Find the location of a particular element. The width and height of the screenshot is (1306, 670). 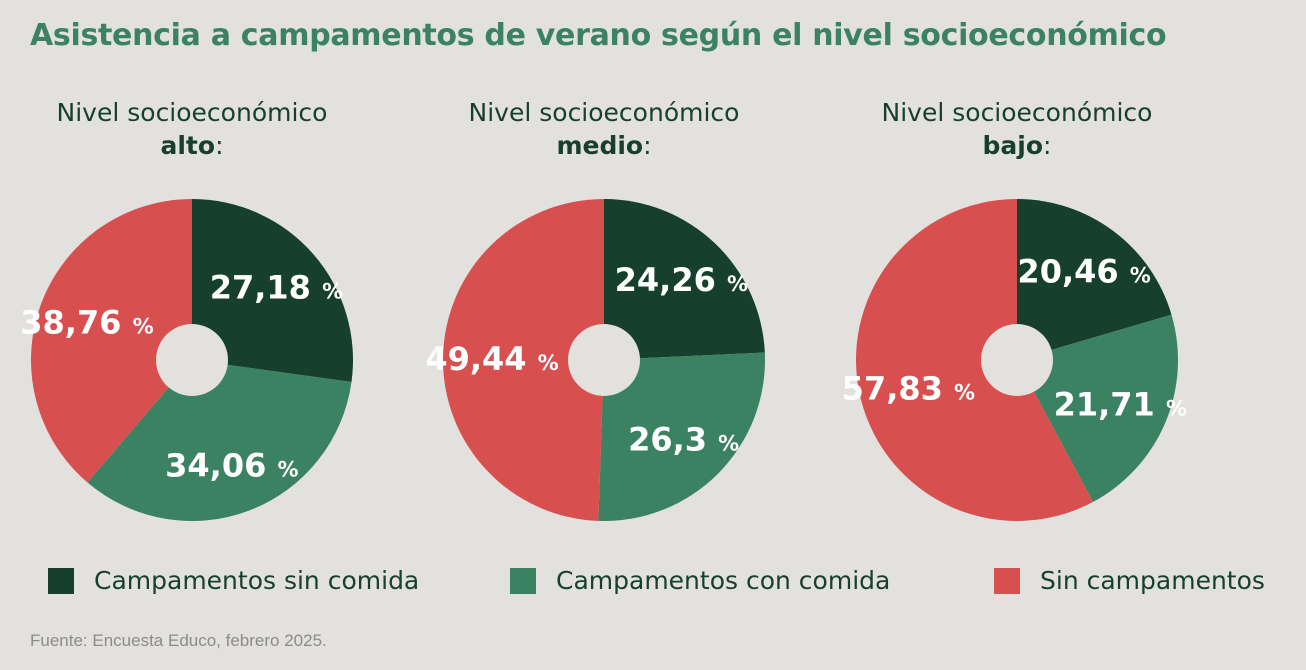

pie-header: Nivel socioeconómico alto: is located at coordinates (192, 129).